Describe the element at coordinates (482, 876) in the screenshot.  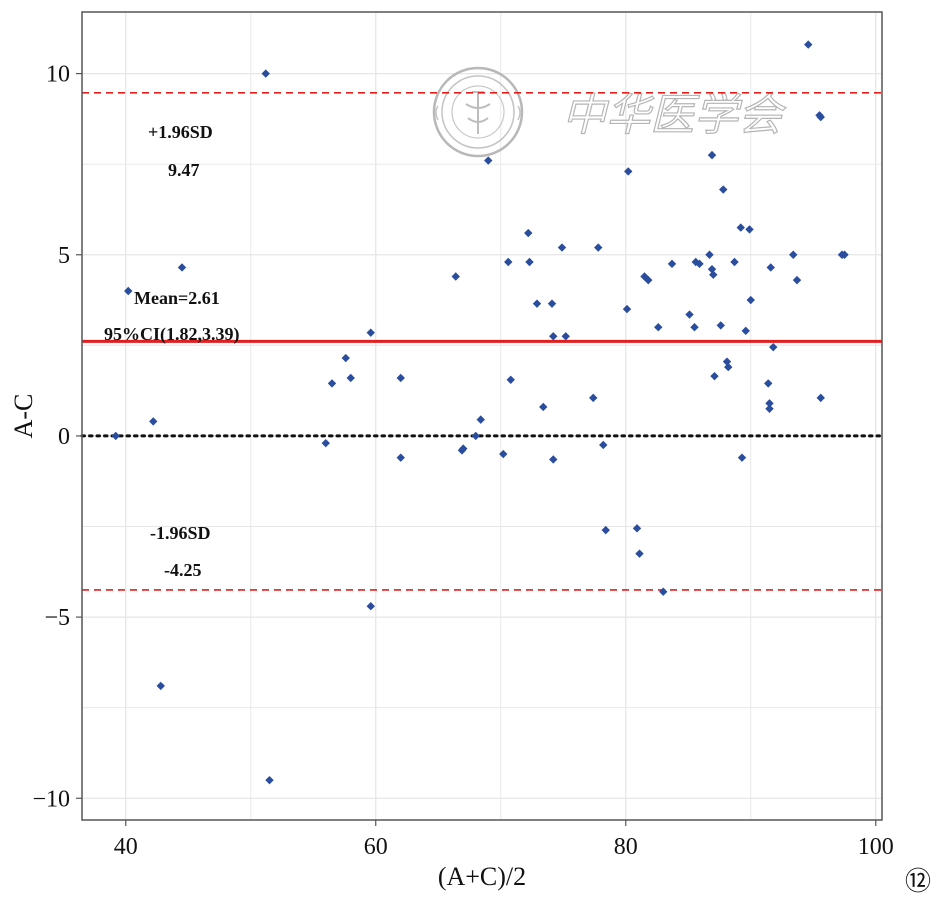
I see `x-axis-title: (A+C)/2` at that location.